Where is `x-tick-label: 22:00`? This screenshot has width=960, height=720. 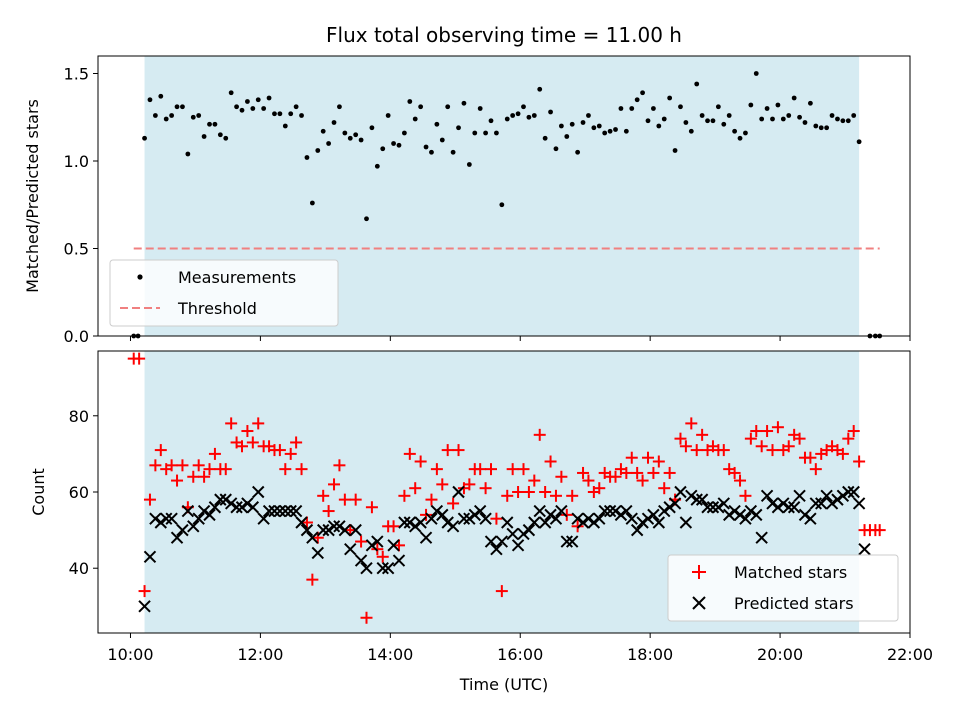 x-tick-label: 22:00 is located at coordinates (910, 654).